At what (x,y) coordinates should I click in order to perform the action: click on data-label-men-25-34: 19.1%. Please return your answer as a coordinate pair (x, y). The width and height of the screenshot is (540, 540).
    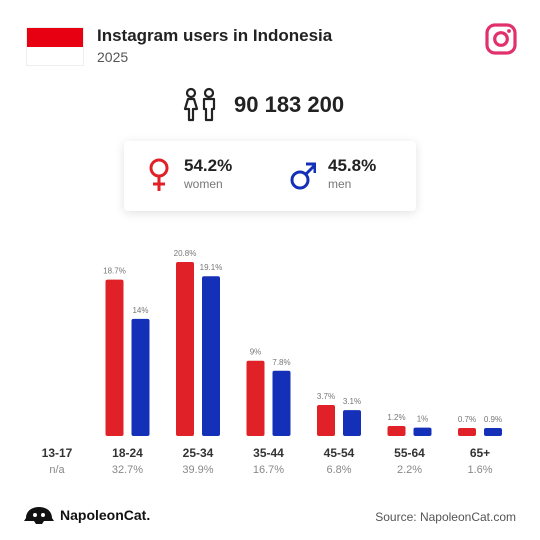
    Looking at the image, I should click on (211, 267).